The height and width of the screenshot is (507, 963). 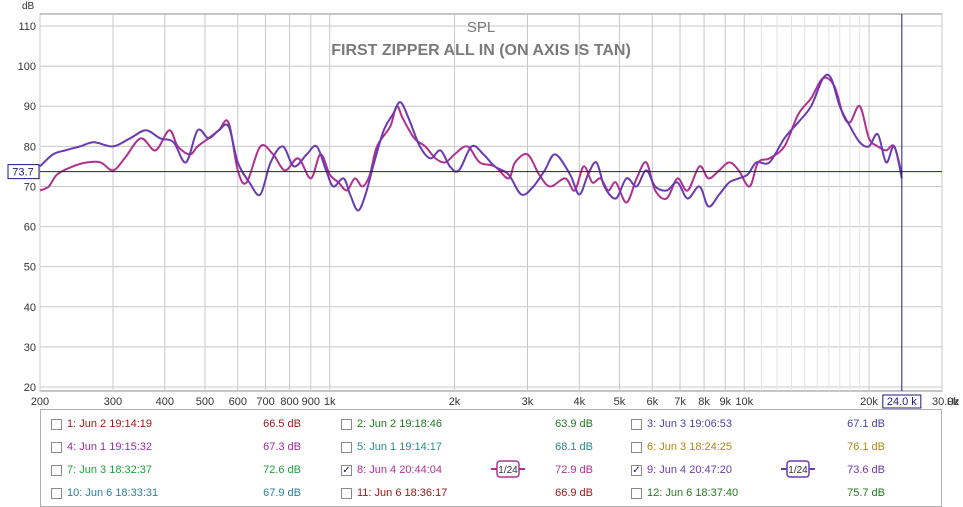 I want to click on legend-value: 67.1 dB, so click(x=866, y=424).